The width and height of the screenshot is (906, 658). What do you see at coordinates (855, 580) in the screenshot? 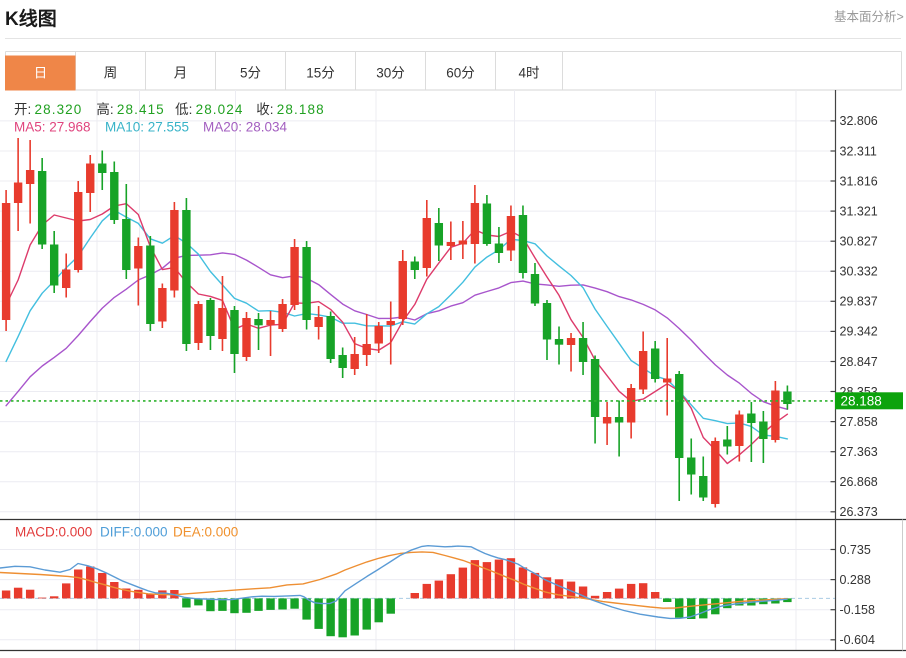
I see `svg-text: 0.288` at bounding box center [855, 580].